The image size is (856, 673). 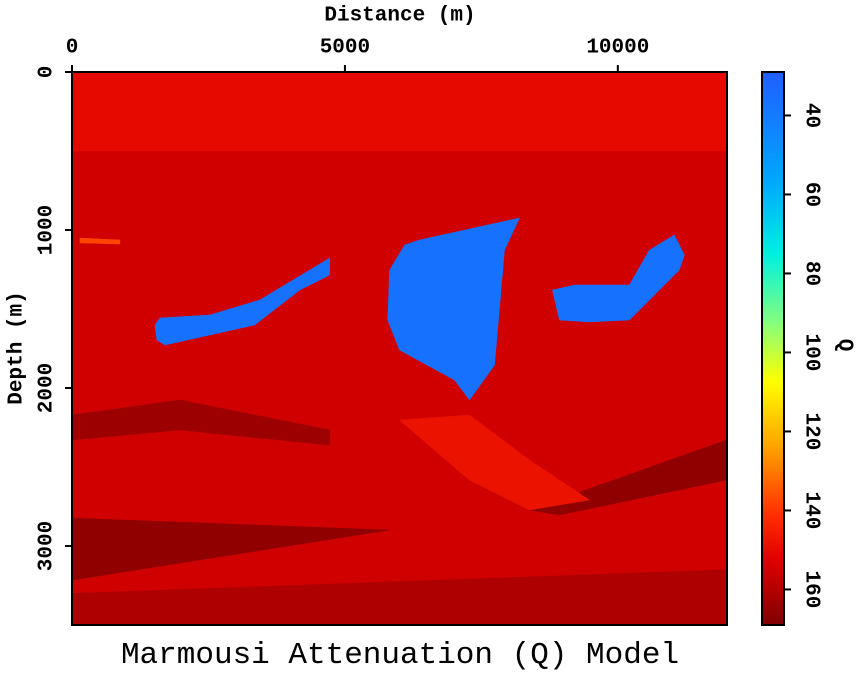 I want to click on y-tick-label: 2000, so click(x=47, y=388).